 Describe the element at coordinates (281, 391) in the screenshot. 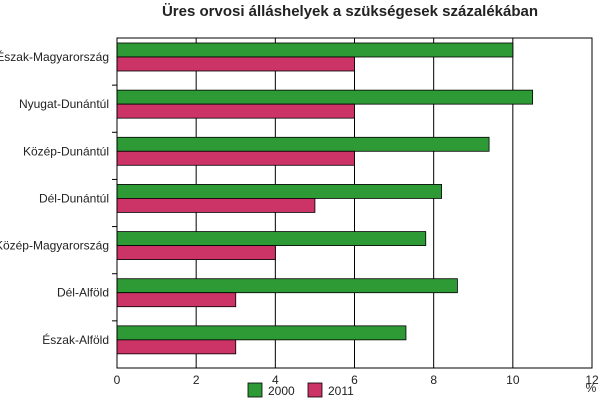

I see `legend-label-2000: 2000` at that location.